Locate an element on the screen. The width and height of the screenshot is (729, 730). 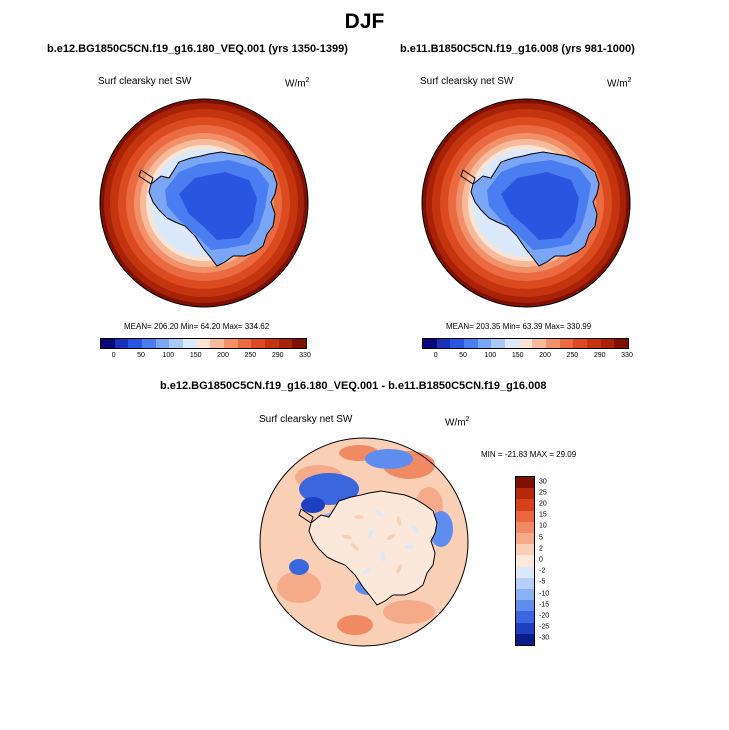
coastline is located at coordinates (535, 209).